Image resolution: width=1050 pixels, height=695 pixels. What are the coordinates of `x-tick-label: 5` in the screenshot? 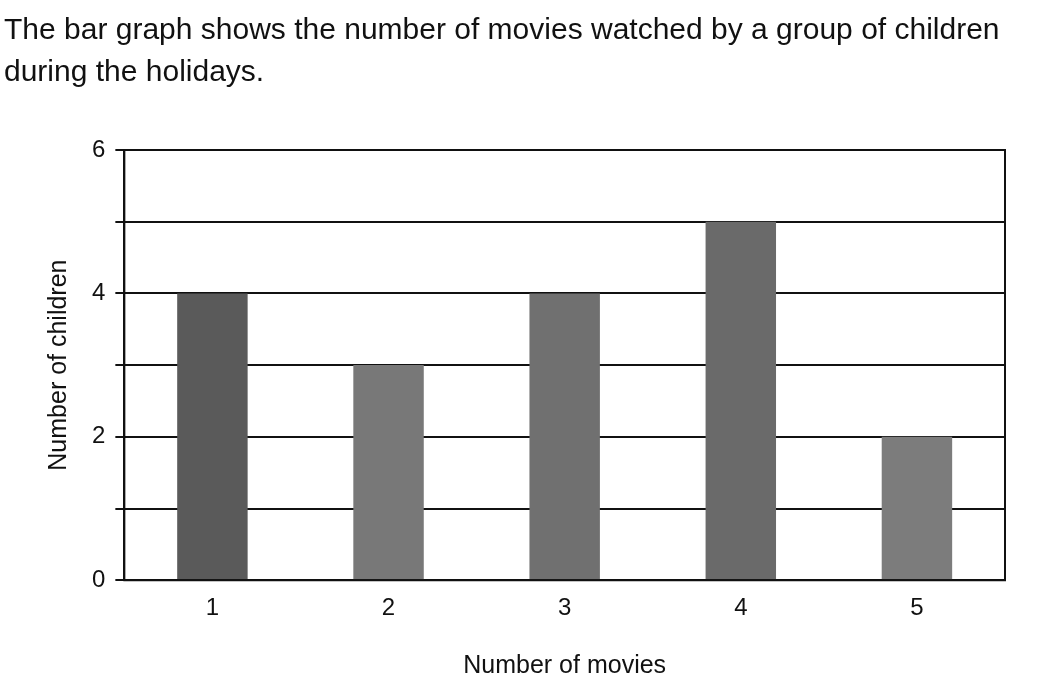 It's located at (917, 607).